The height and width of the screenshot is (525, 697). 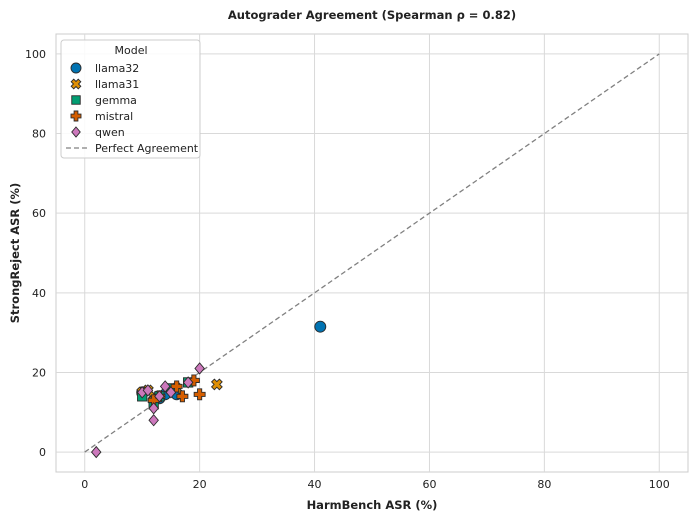 I want to click on legend-label-perfect-agreement: Perfect Agreement, so click(x=147, y=148).